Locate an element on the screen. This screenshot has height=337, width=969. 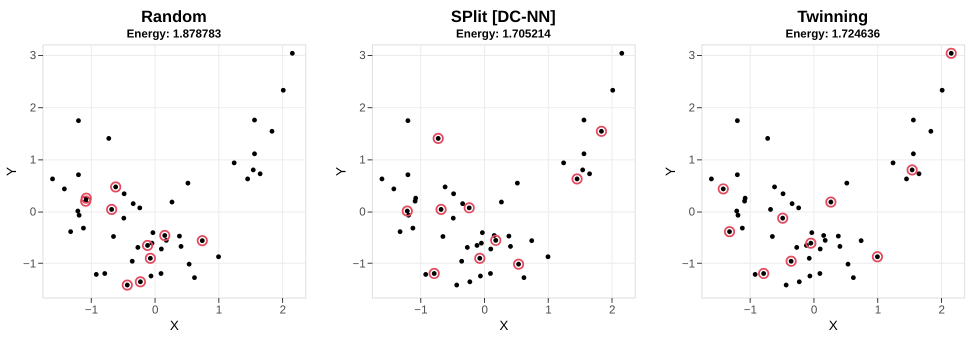
chart-subtitle: Energy: 1.705214 is located at coordinates (504, 34).